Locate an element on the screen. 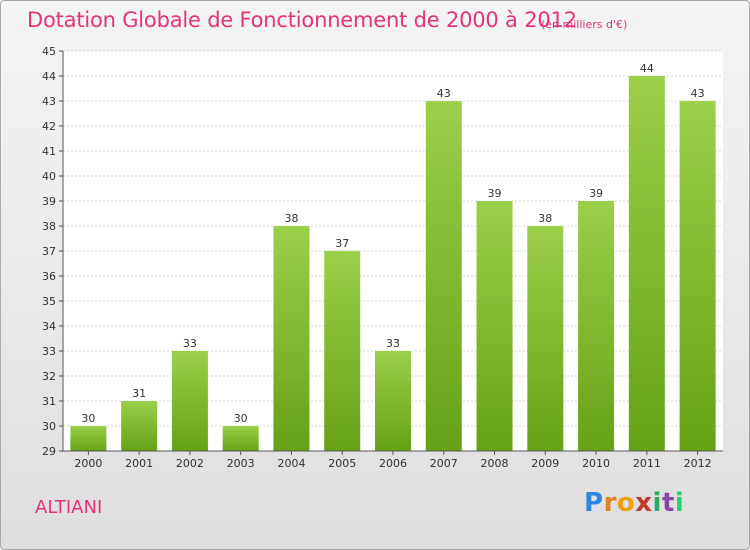 This screenshot has width=750, height=550. x-tick-label: 2008 is located at coordinates (495, 463).